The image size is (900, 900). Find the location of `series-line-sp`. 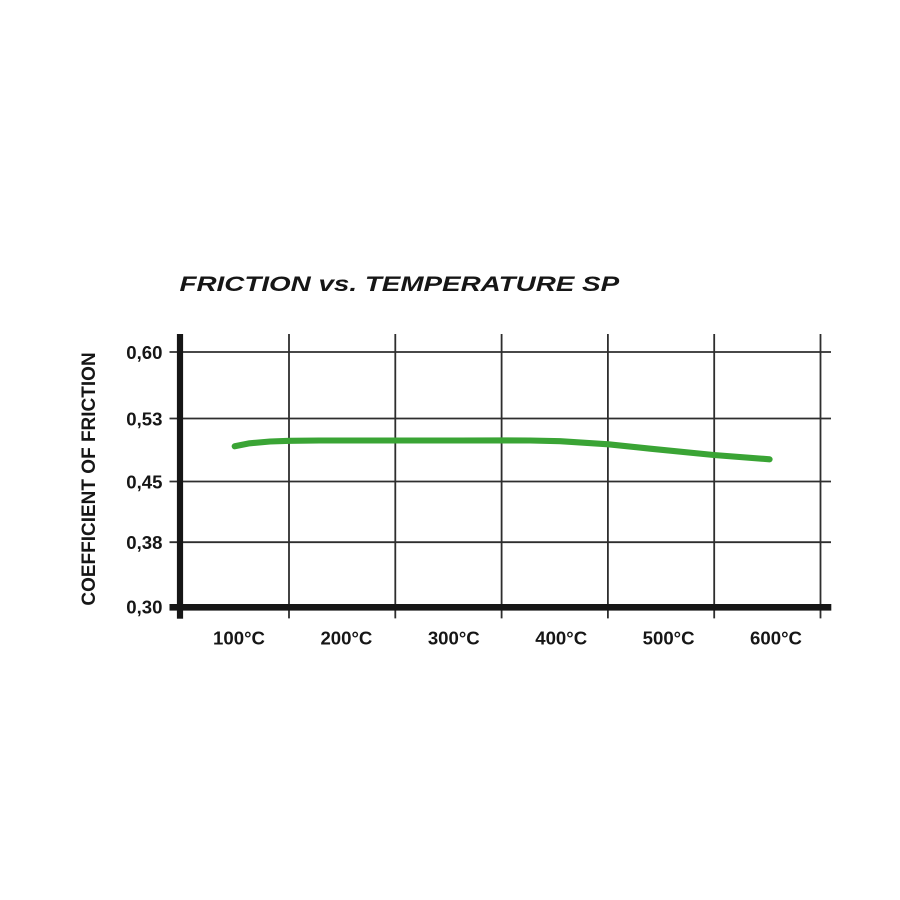

series-line-sp is located at coordinates (502, 450).